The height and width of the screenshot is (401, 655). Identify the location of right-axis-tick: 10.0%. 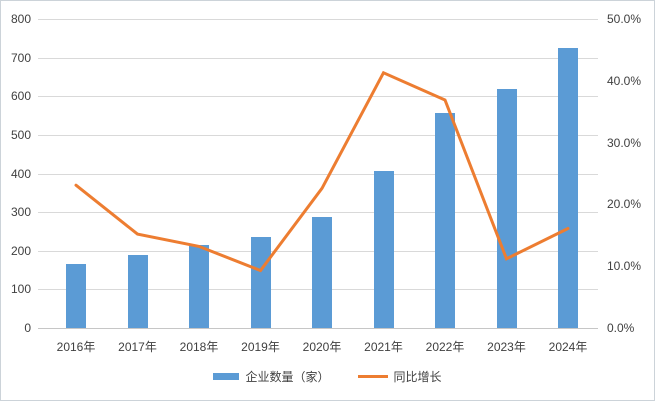
(624, 266).